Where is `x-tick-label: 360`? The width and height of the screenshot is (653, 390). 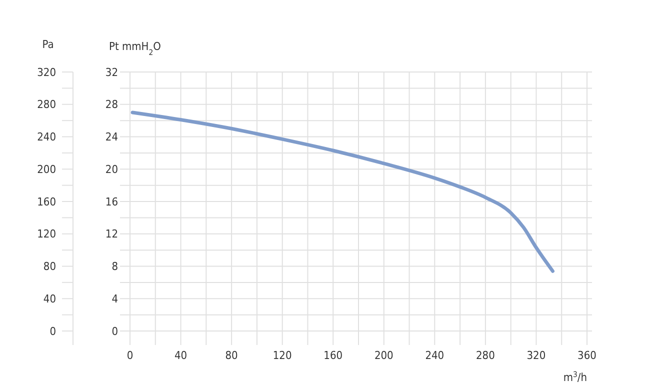
x-tick-label: 360 is located at coordinates (587, 355).